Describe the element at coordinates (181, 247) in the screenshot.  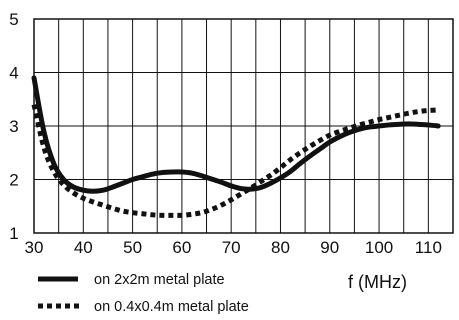
I see `x-tick-label: 60` at that location.